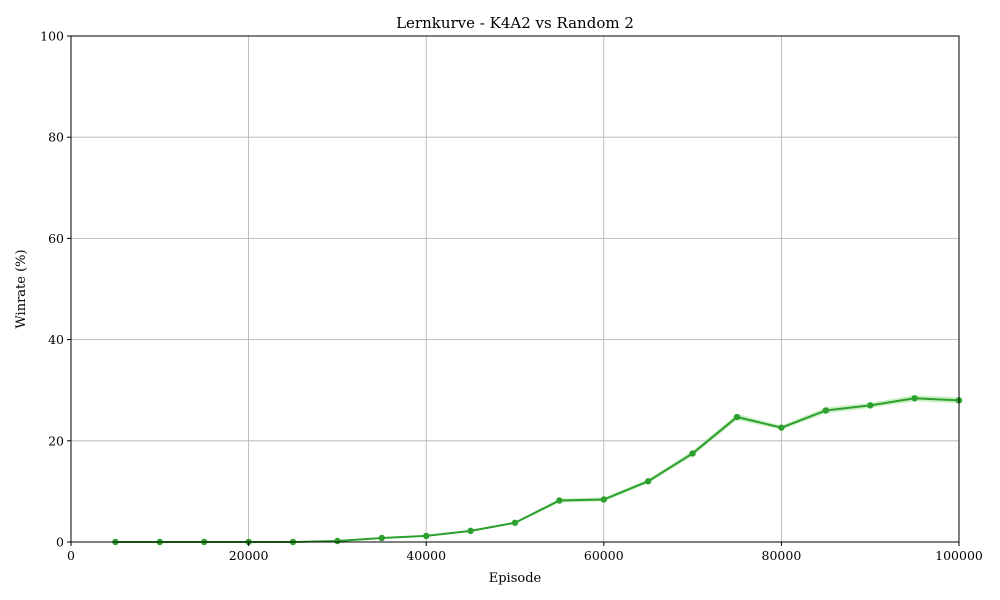 The height and width of the screenshot is (600, 1000). I want to click on y-tick-label: 40, so click(56, 339).